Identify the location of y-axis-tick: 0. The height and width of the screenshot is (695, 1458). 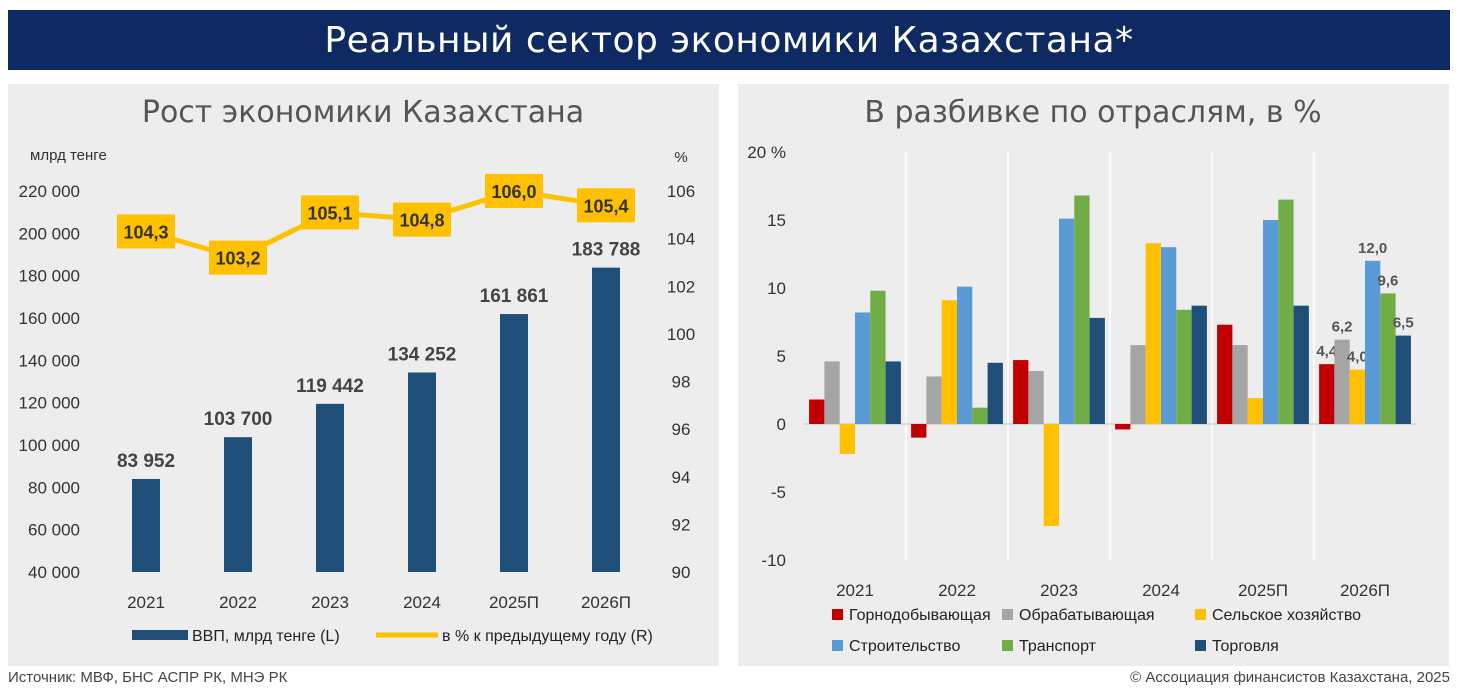
(781, 424).